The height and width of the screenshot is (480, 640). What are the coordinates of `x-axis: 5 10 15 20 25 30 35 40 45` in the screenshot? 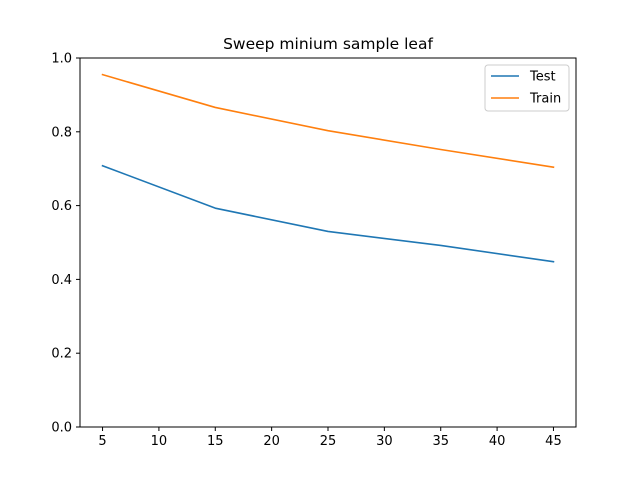 It's located at (330, 438).